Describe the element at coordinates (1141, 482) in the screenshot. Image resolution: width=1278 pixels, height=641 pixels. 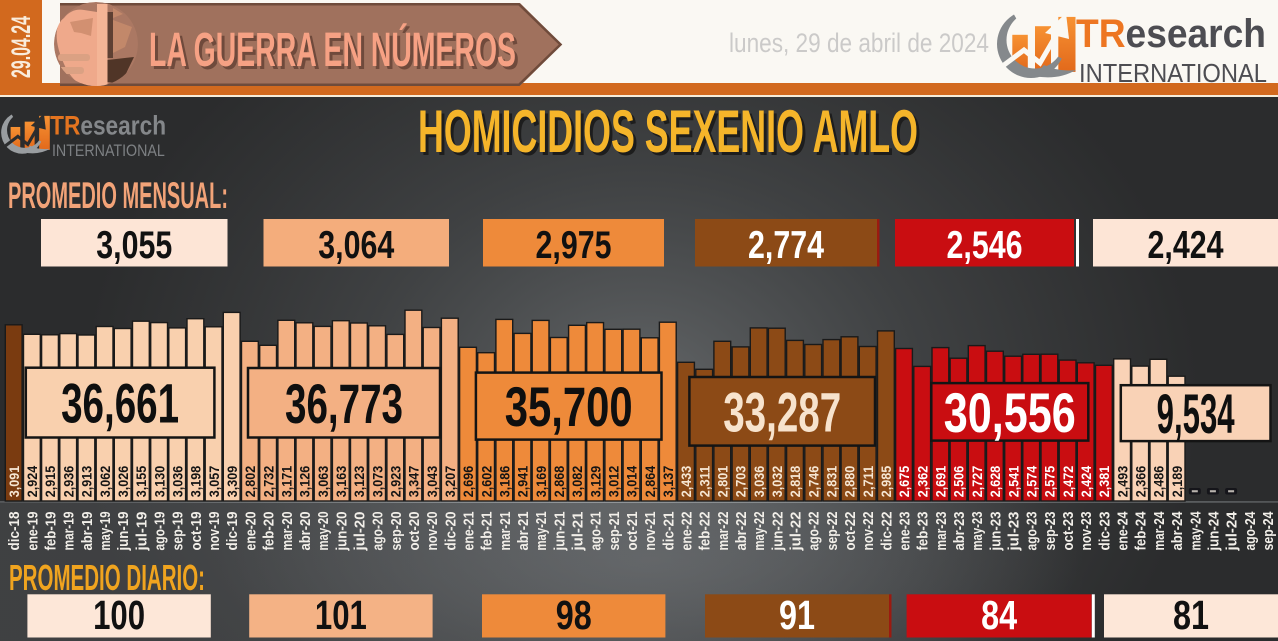
I see `svg-text: 2,366` at that location.